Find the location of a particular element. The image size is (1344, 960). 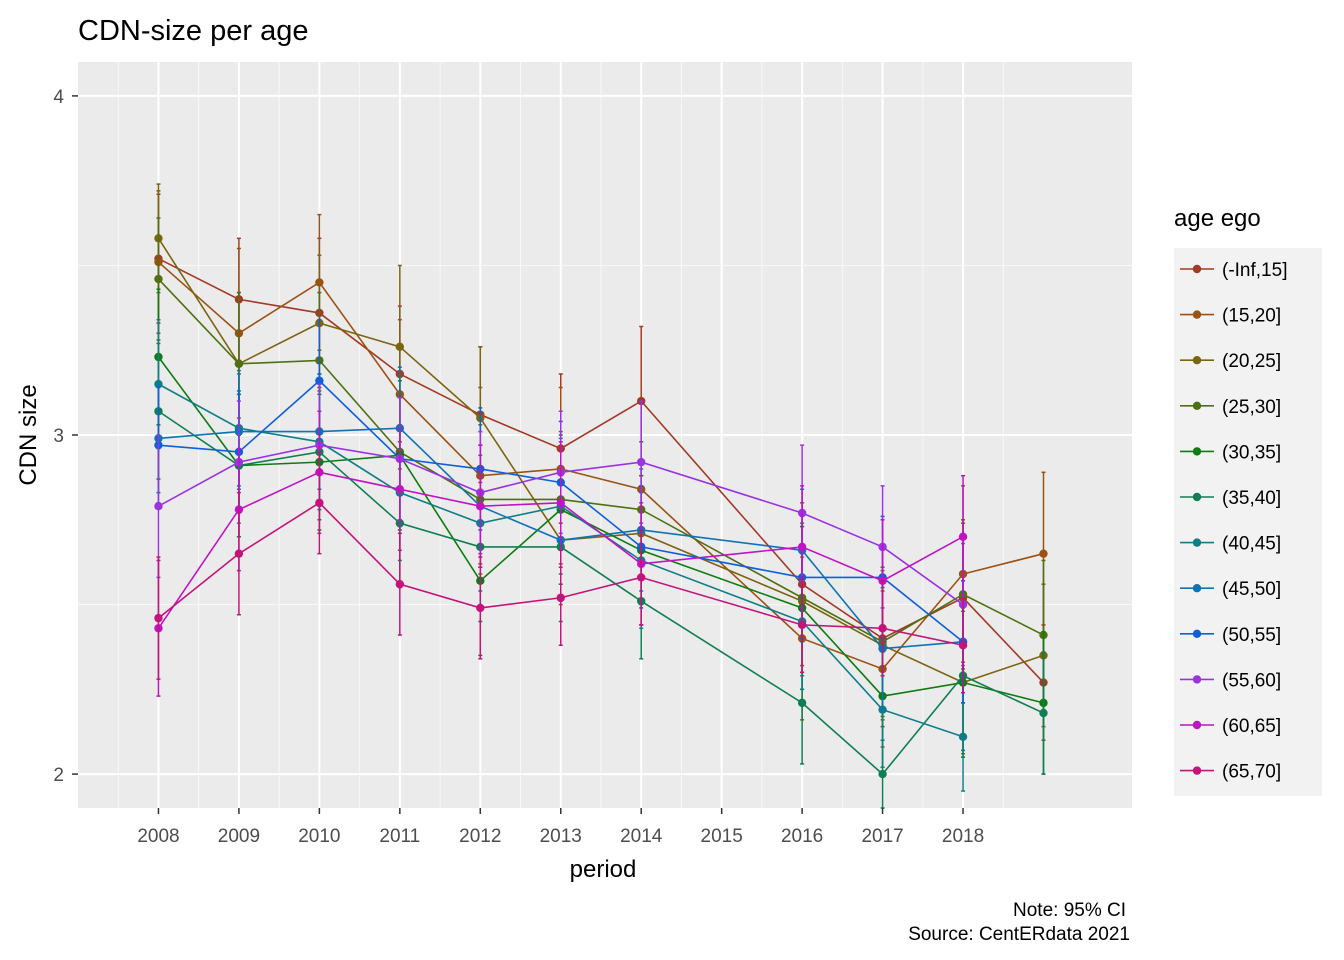

legend-item: (15,20] is located at coordinates (1230, 316).